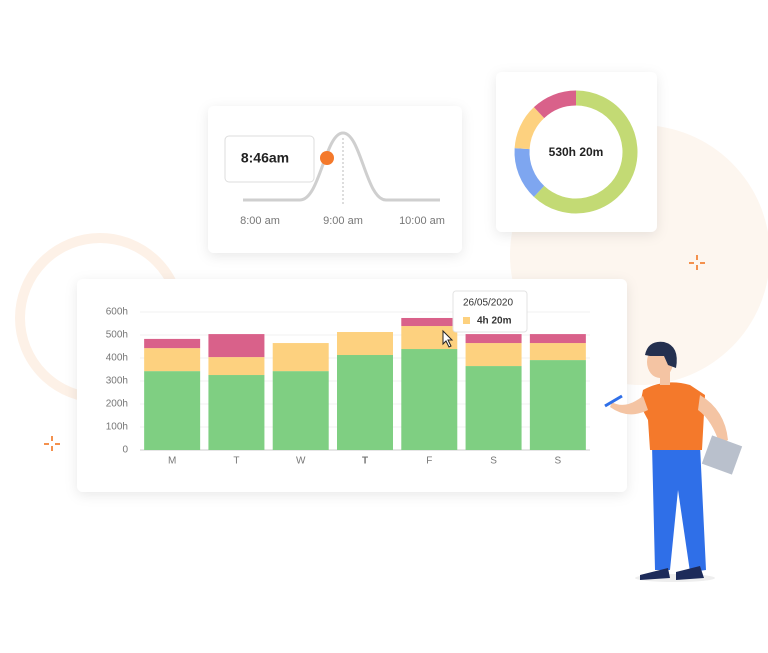  Describe the element at coordinates (673, 461) in the screenshot. I see `person` at that location.